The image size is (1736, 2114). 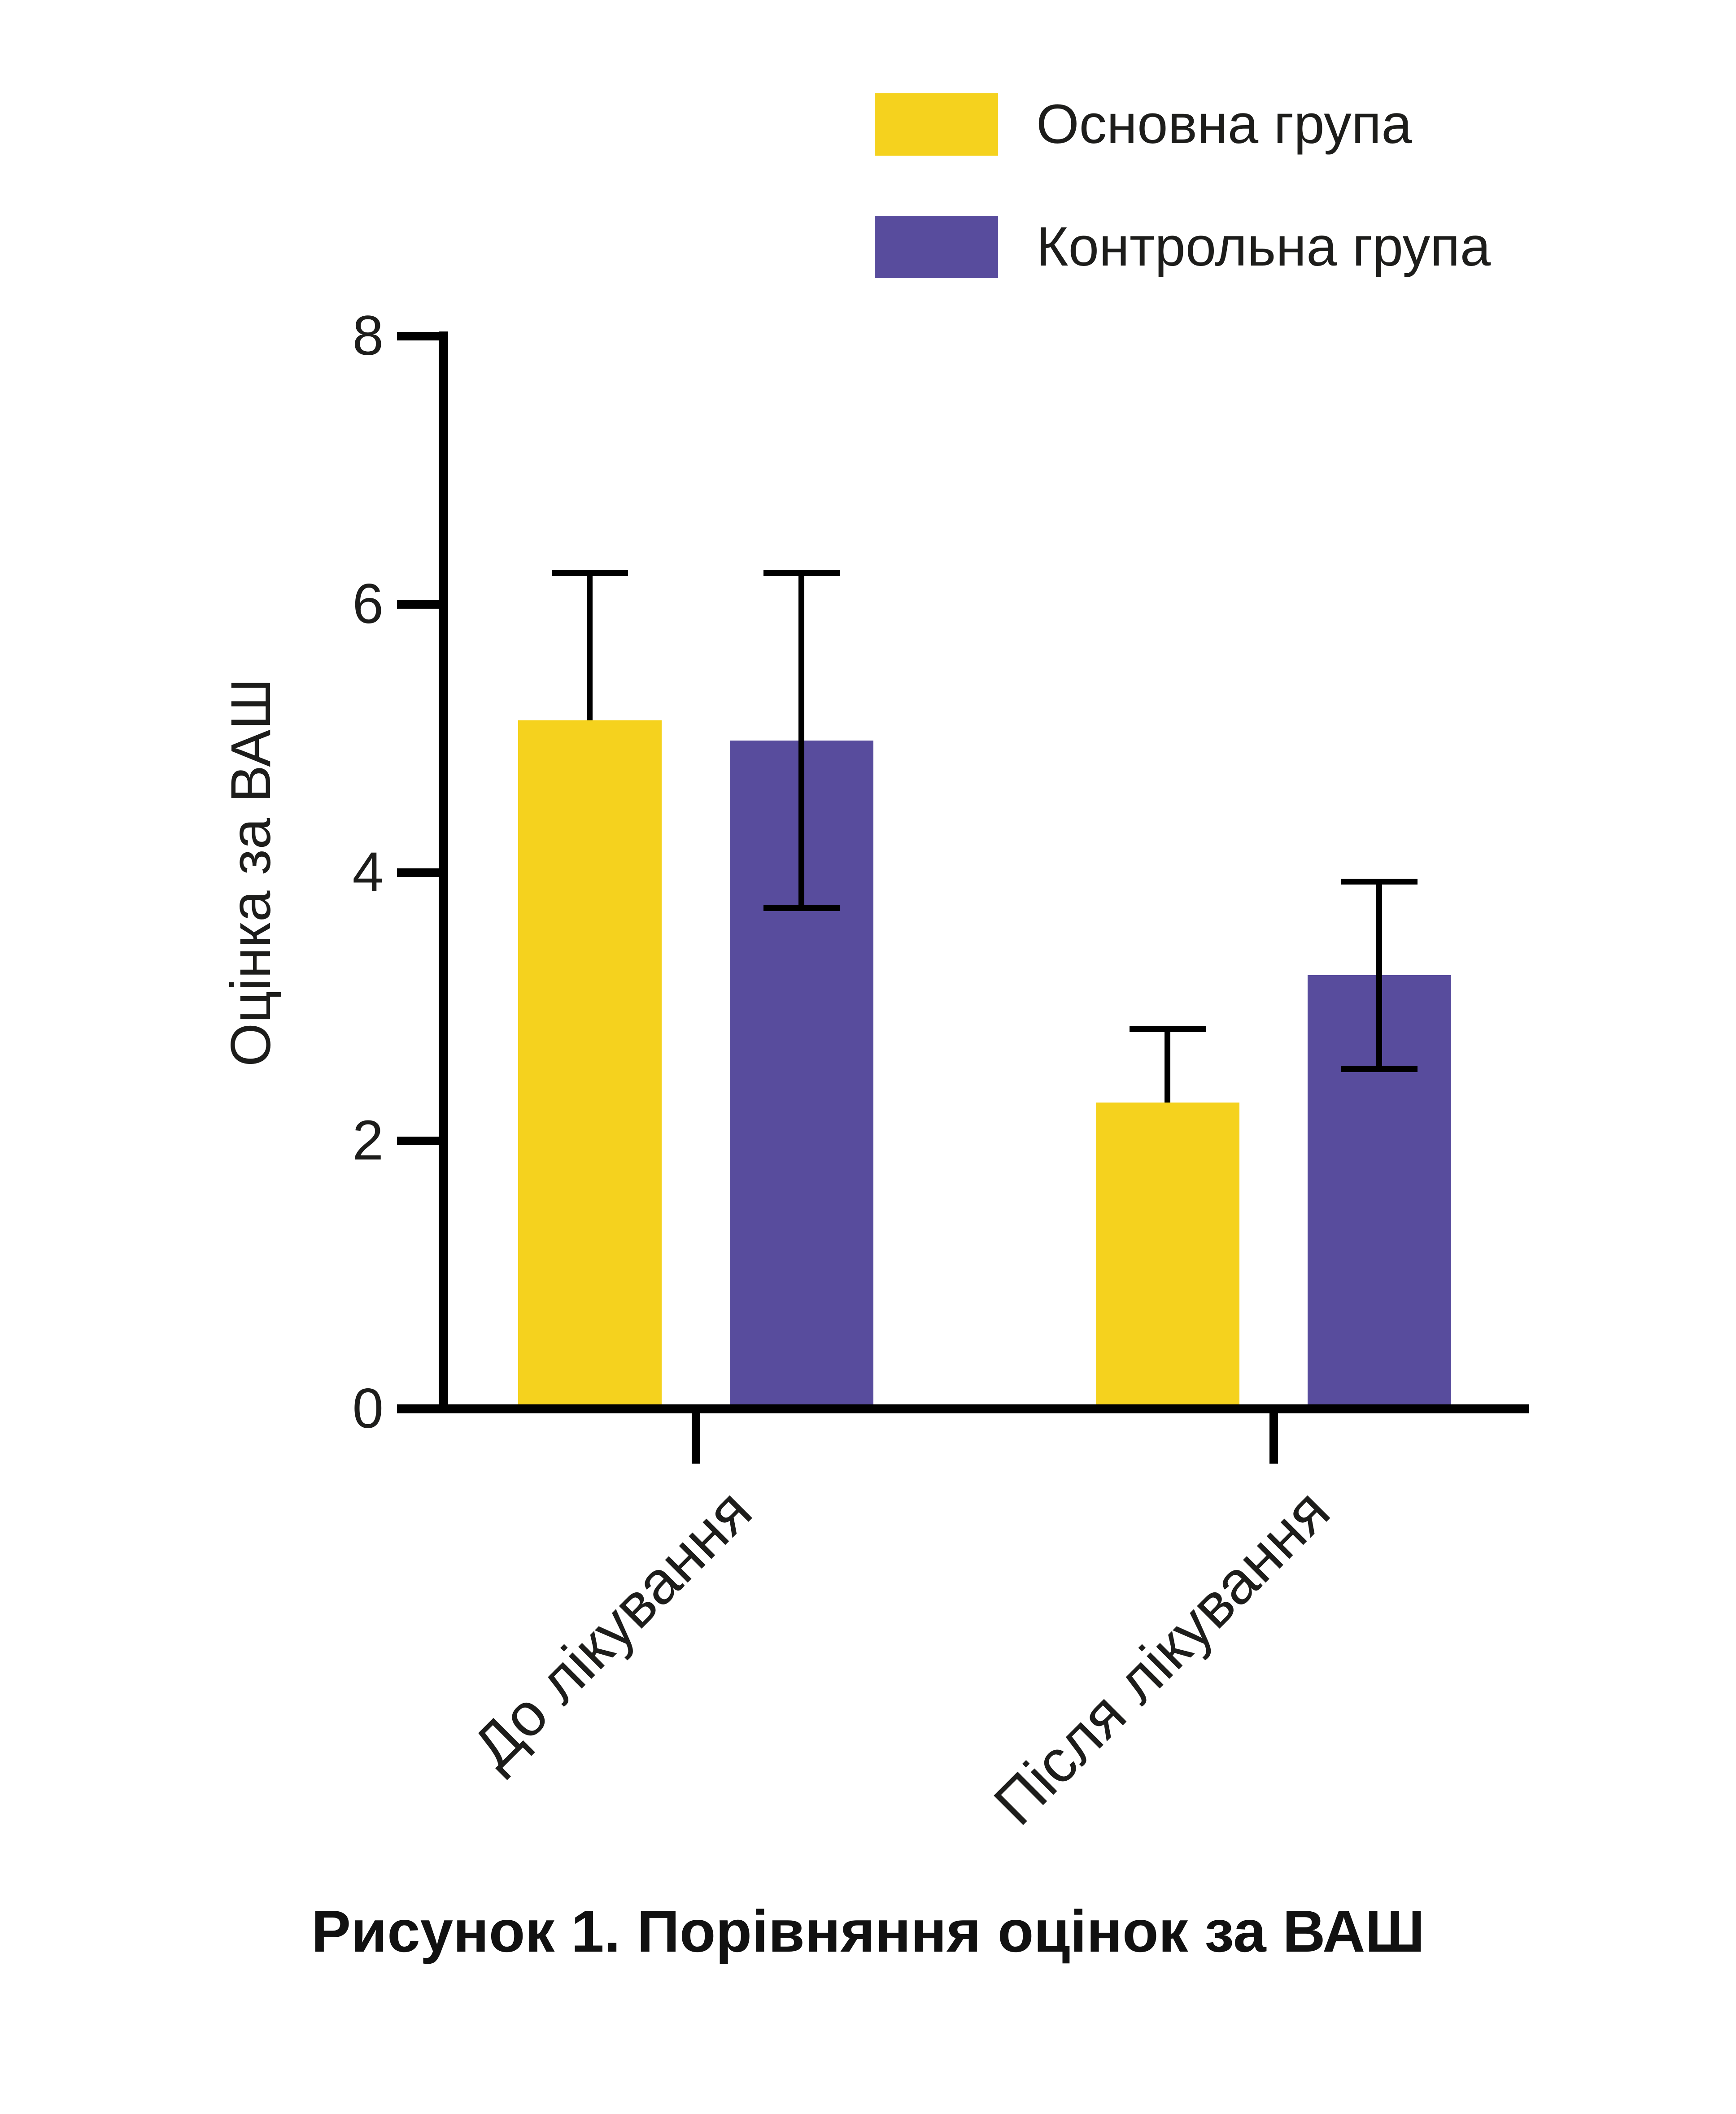 What do you see at coordinates (368, 1141) in the screenshot?
I see `y-tick-label: 2` at bounding box center [368, 1141].